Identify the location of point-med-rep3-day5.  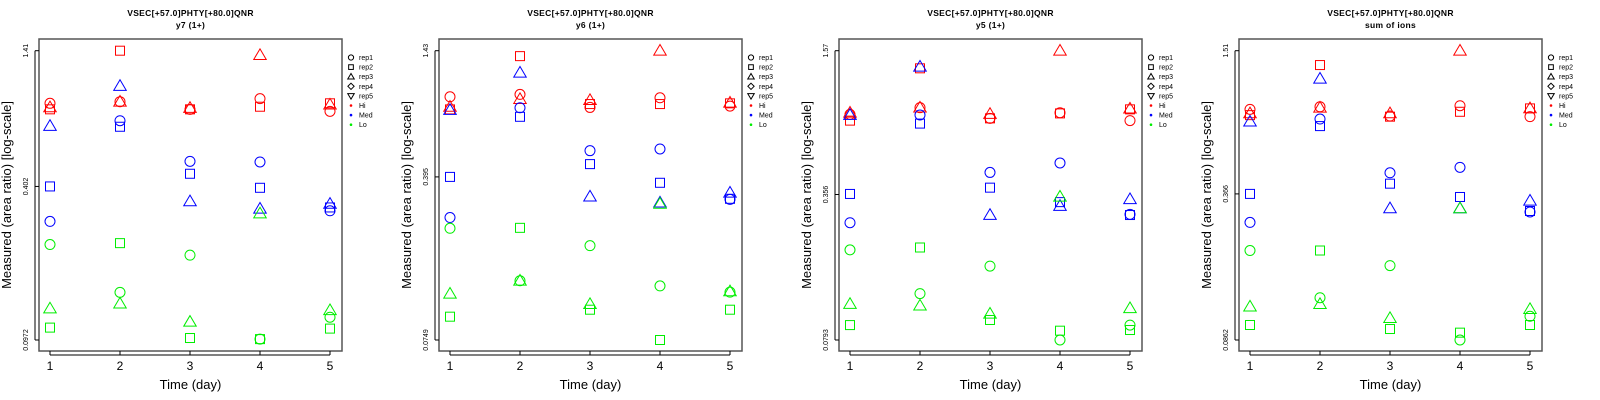
(1530, 199).